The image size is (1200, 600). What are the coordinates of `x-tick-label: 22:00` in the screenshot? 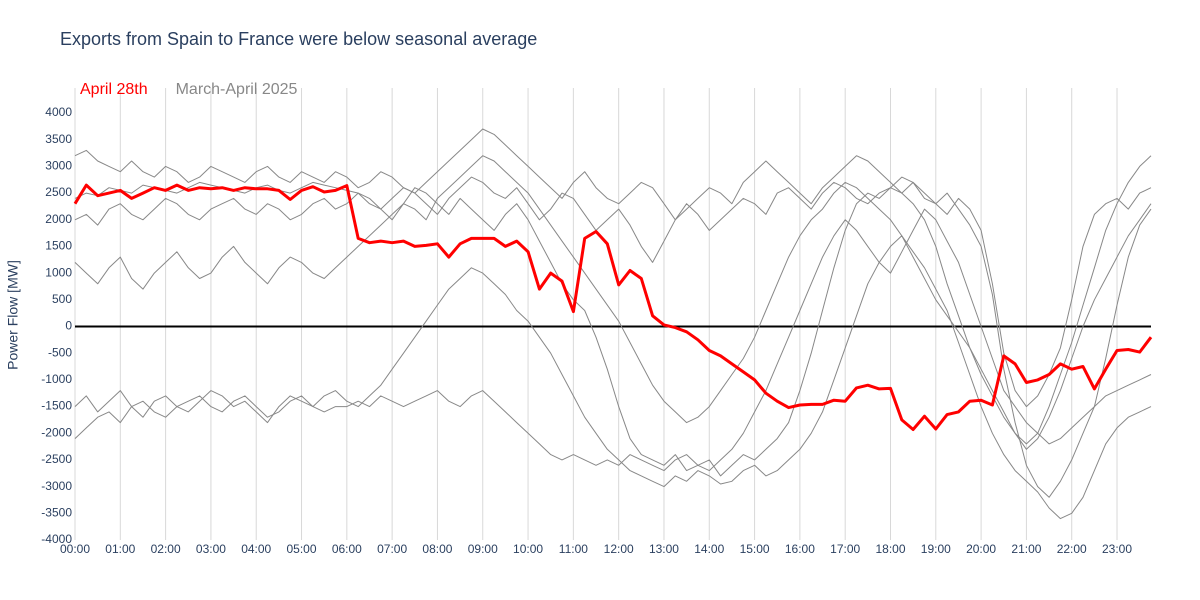 It's located at (1072, 549).